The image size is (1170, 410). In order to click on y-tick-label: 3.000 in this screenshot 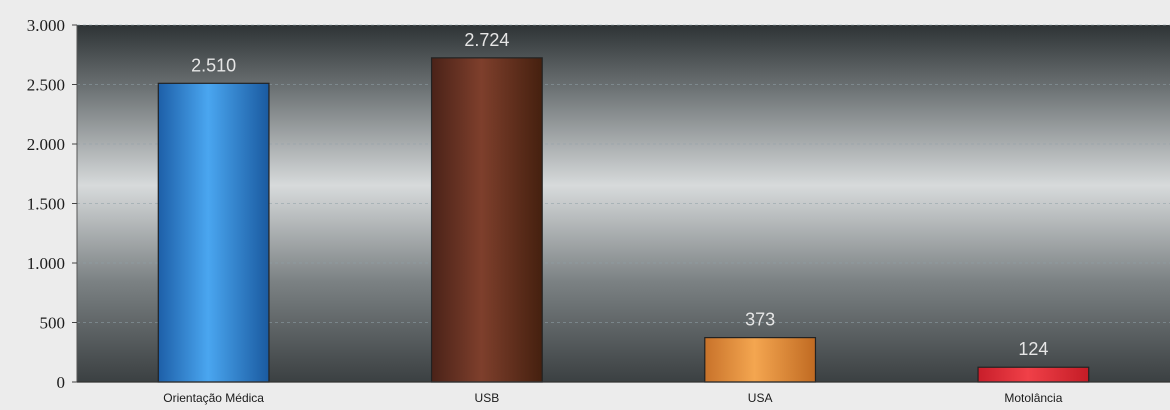, I will do `click(46, 25)`.